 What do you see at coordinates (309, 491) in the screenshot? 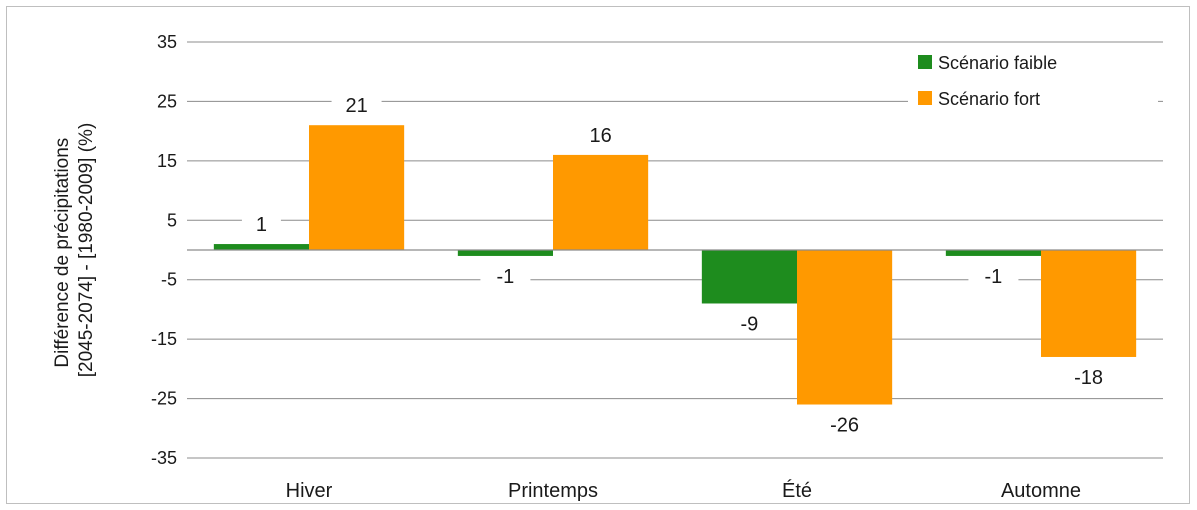
I see `x-tick-label: Hiver` at bounding box center [309, 491].